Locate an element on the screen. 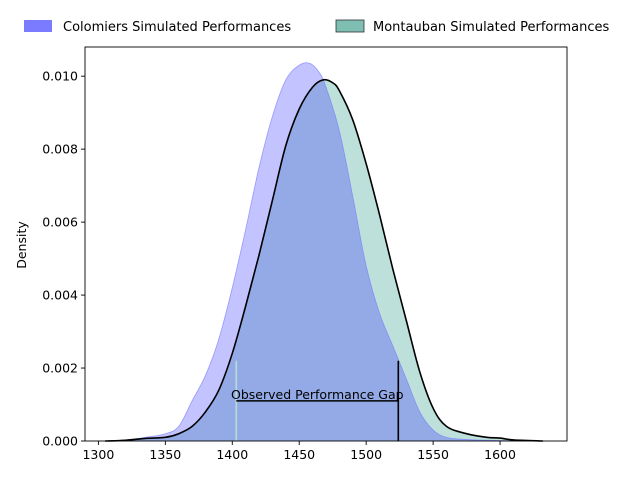 This screenshot has height=480, width=640. legend-swatch-montauban is located at coordinates (350, 26).